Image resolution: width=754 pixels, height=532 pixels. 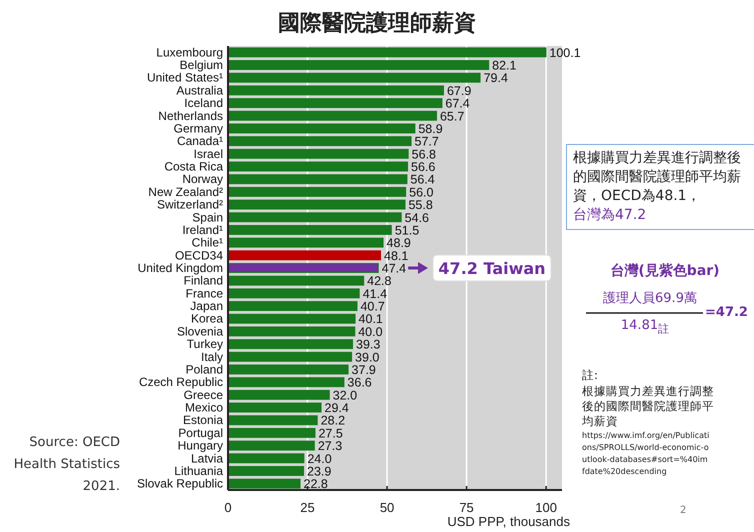 What do you see at coordinates (198, 128) in the screenshot?
I see `y-tick-label: Germany` at bounding box center [198, 128].